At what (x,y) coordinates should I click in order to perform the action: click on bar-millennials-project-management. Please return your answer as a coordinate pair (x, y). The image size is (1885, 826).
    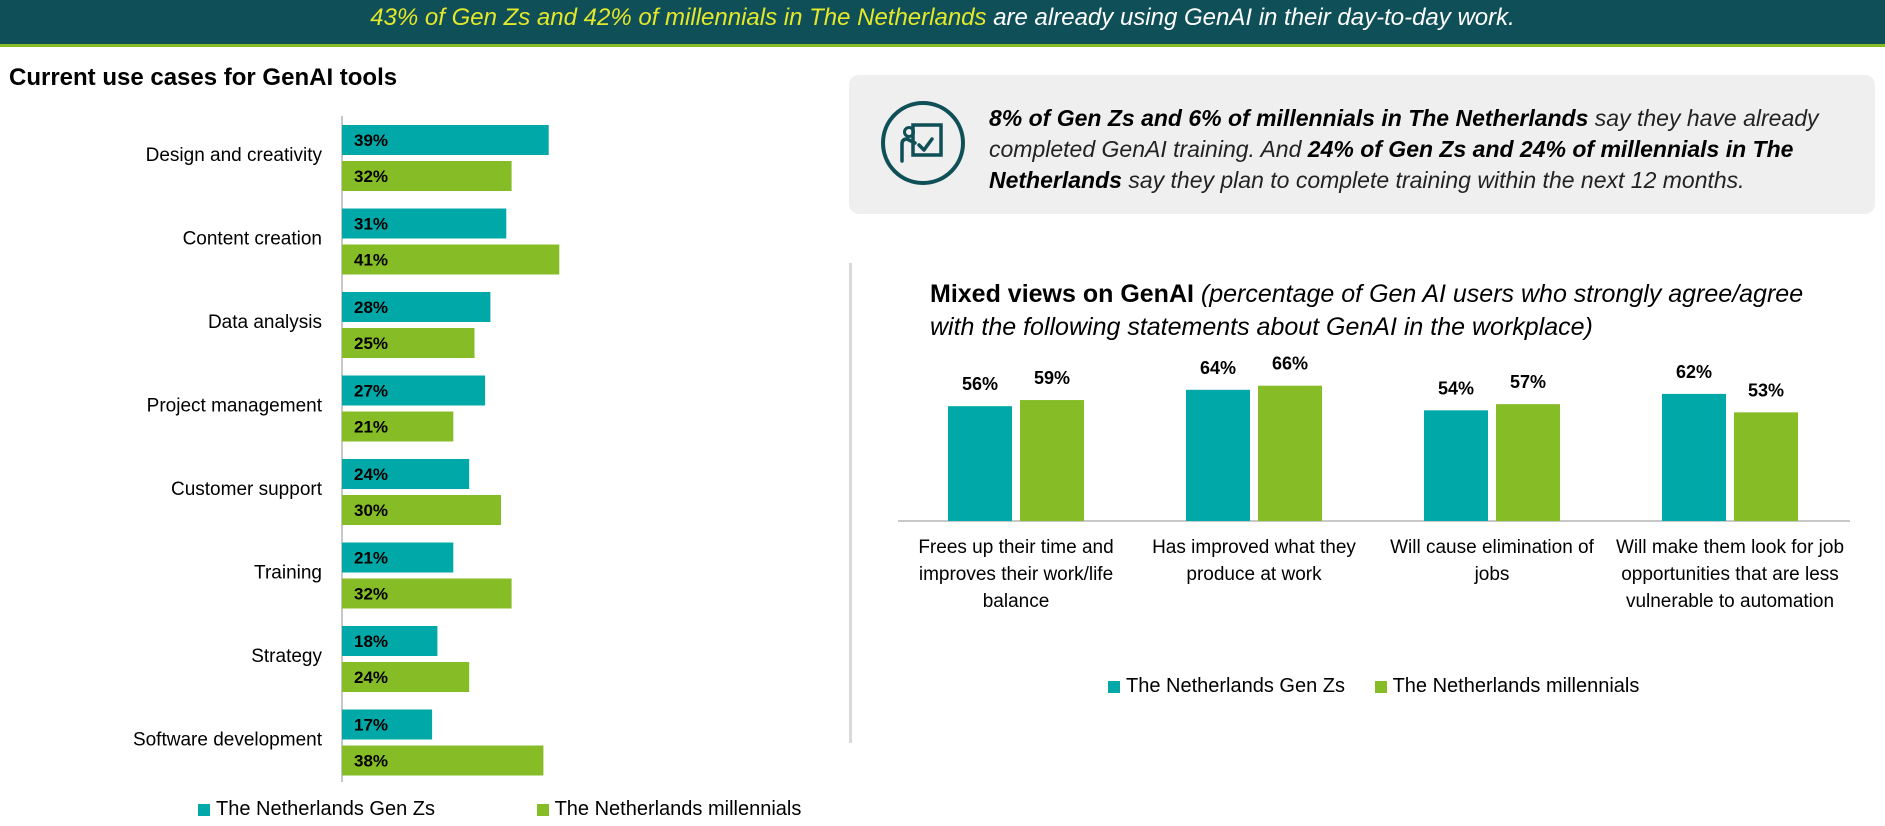
    Looking at the image, I should click on (398, 426).